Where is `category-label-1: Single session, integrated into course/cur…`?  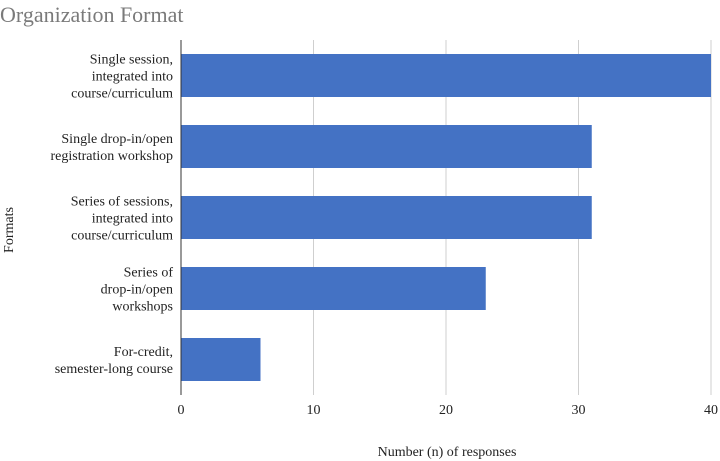 category-label-1: Single session, integrated into course/cur… is located at coordinates (122, 77).